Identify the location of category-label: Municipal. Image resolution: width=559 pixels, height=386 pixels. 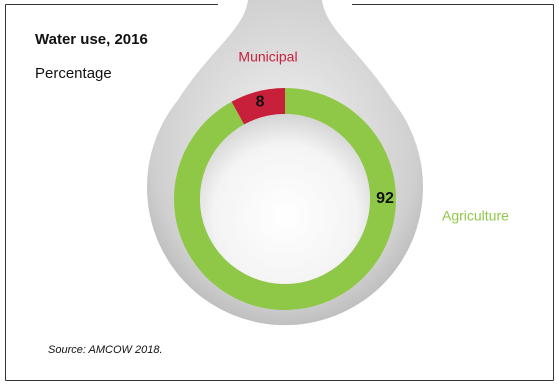
(267, 57).